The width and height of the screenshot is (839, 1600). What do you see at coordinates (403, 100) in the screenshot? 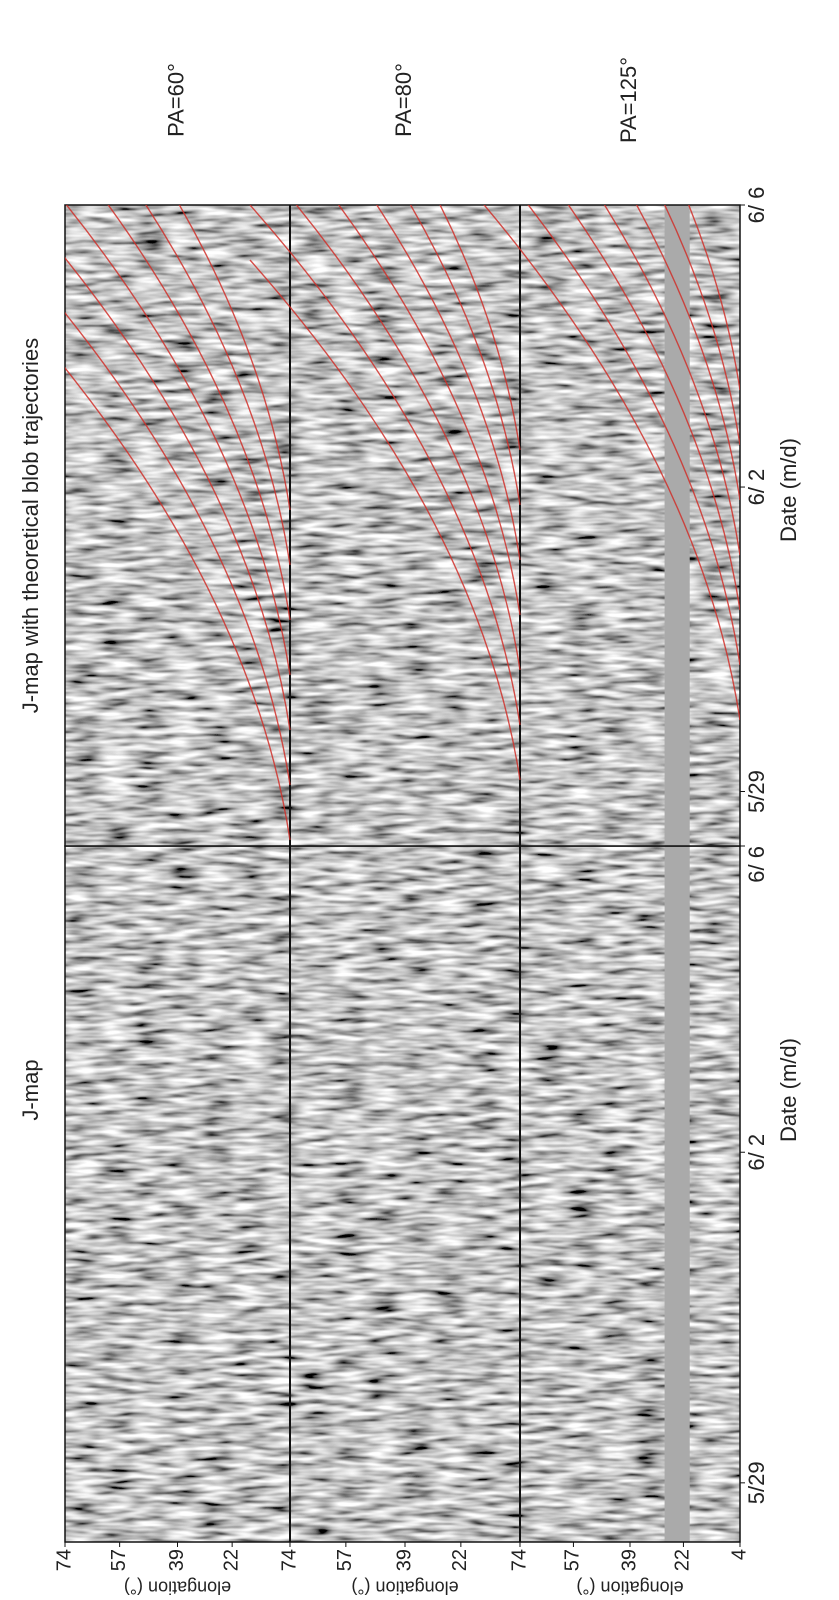
I see `row-label: PA=80°` at bounding box center [403, 100].